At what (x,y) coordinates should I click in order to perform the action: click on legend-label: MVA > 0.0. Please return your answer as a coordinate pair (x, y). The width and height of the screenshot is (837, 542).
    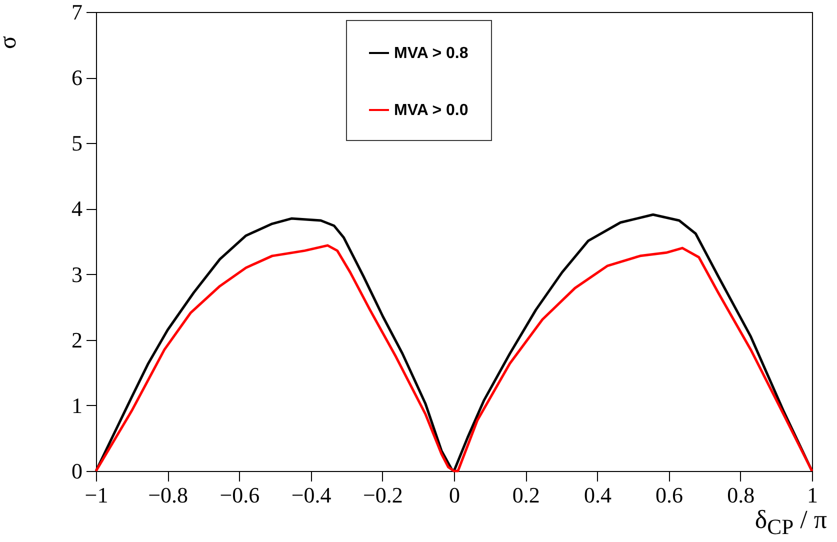
    Looking at the image, I should click on (431, 110).